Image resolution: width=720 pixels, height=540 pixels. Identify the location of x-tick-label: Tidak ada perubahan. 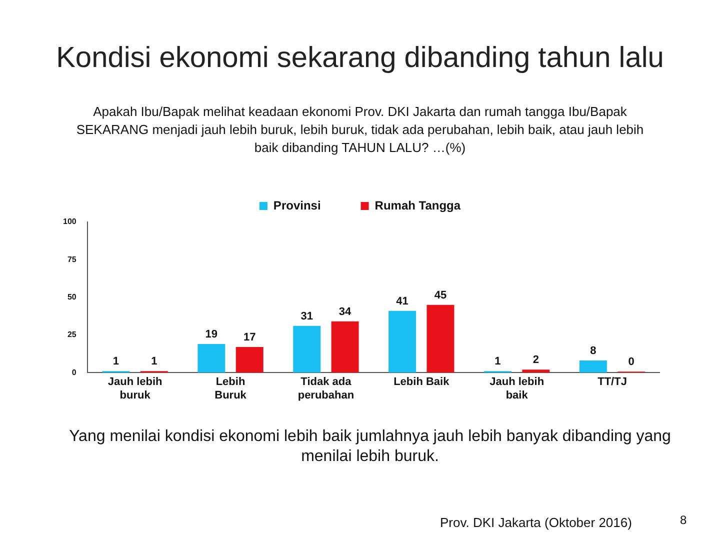
(326, 389).